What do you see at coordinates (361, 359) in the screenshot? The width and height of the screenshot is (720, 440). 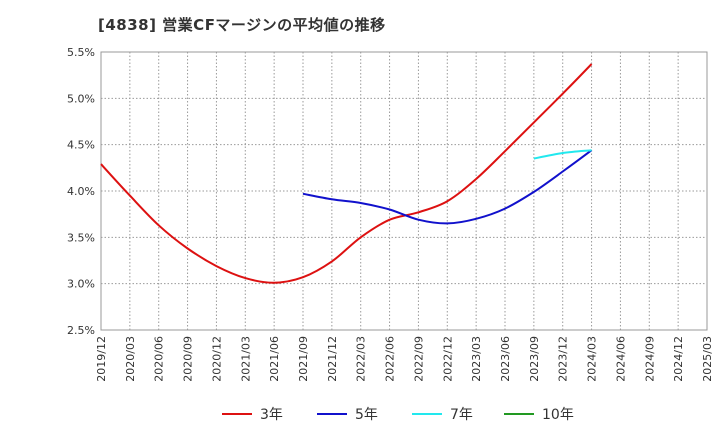 I see `x-tick-label: 2022/03` at bounding box center [361, 359].